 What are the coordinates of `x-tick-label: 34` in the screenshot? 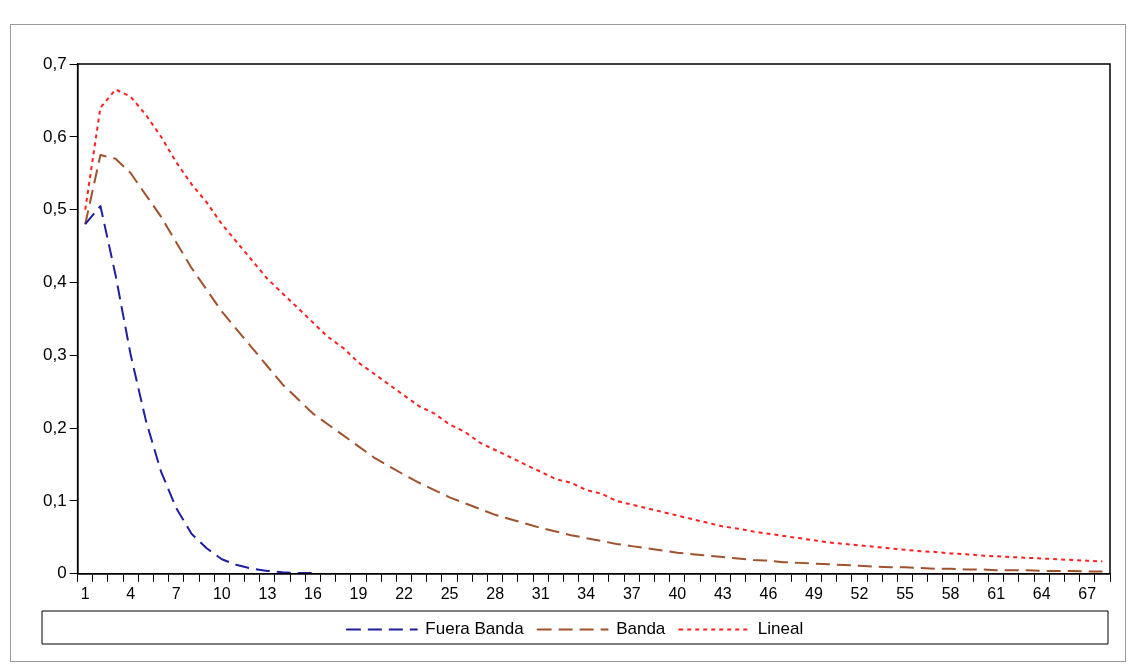 It's located at (586, 593).